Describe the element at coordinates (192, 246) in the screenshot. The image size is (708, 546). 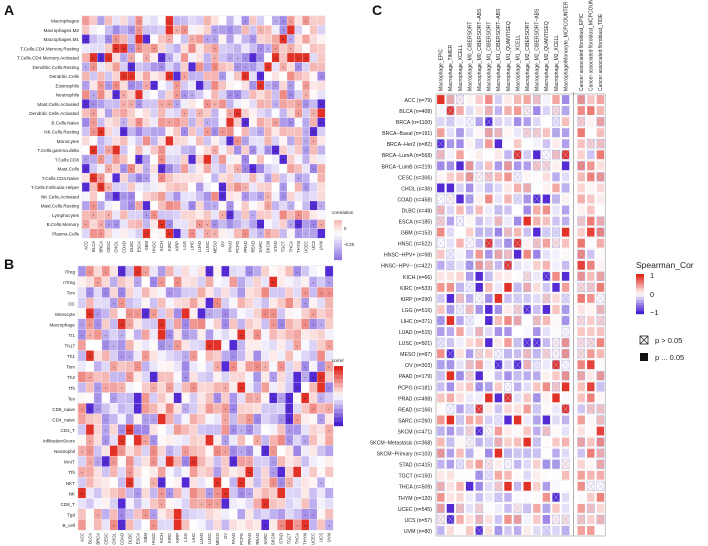
I see `column-label-a: LIHC` at that location.